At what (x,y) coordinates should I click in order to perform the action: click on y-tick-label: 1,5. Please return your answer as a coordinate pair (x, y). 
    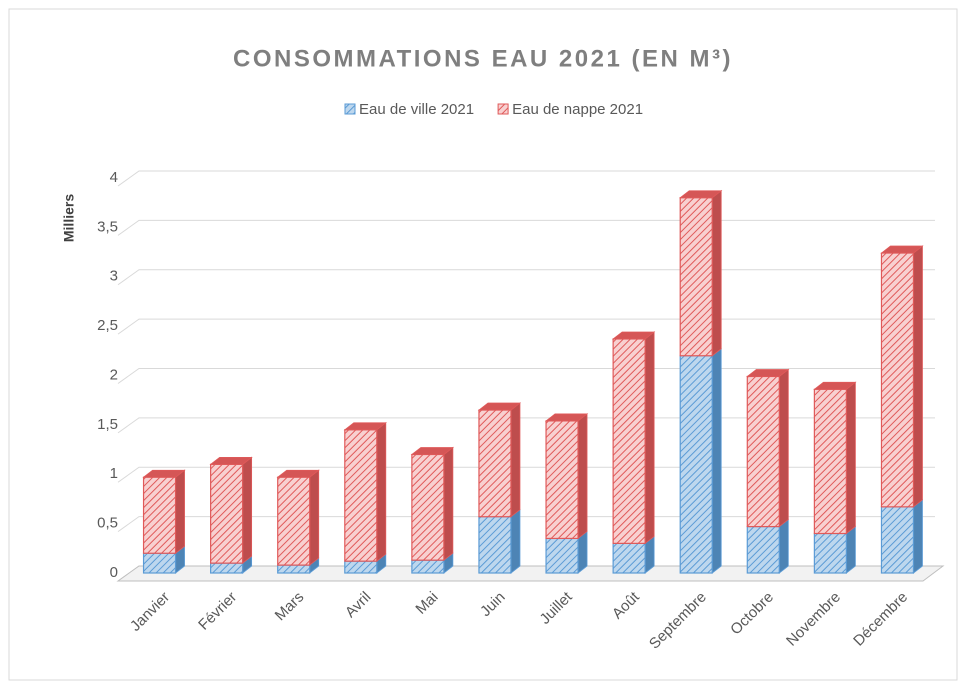
    Looking at the image, I should click on (107, 424).